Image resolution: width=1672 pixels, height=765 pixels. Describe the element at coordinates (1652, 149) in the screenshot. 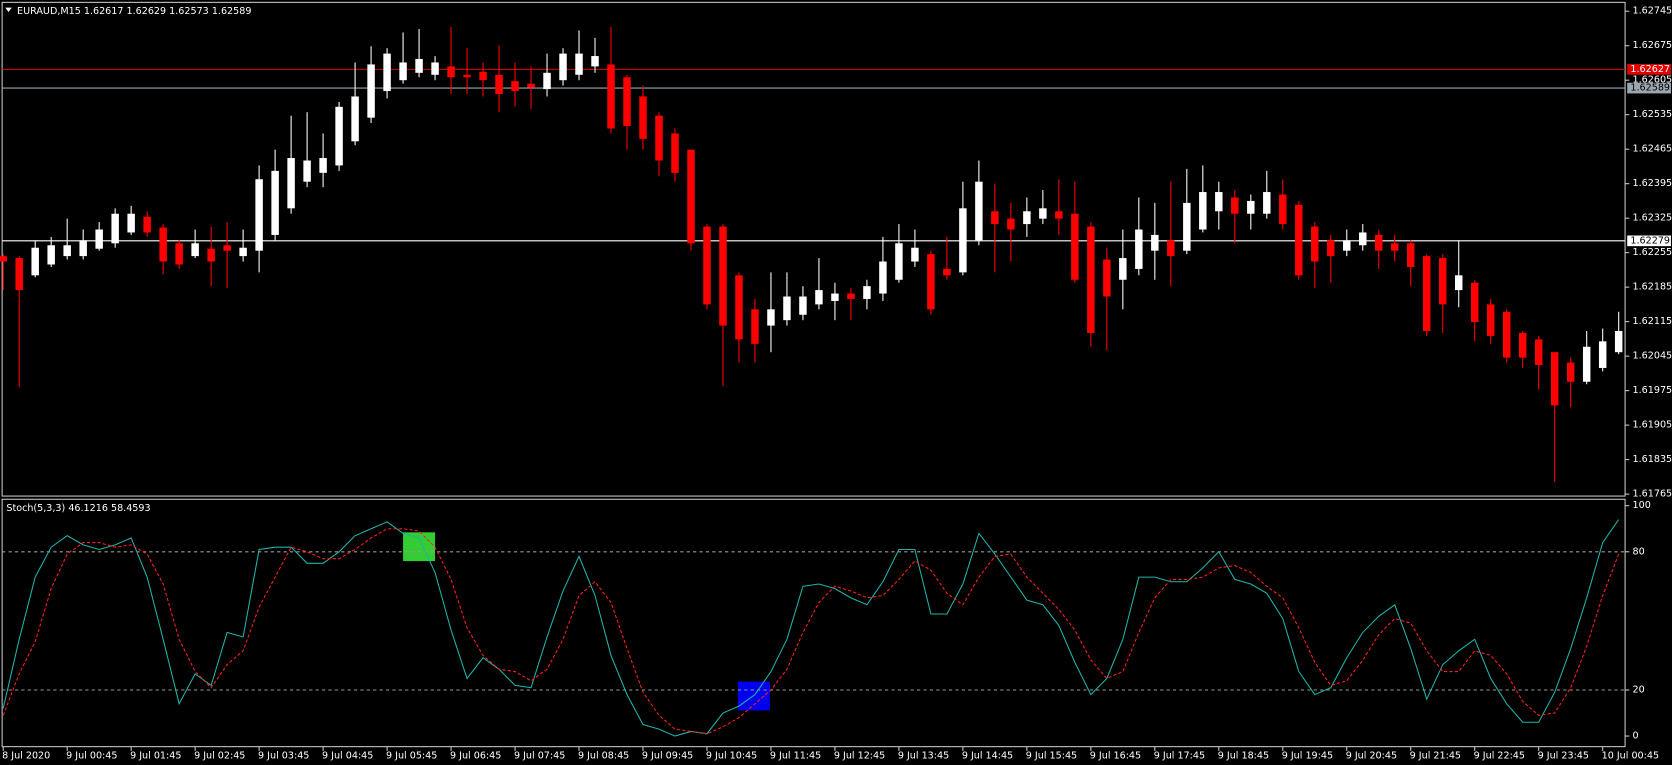

I see `y-tick-label: 1.62465` at that location.